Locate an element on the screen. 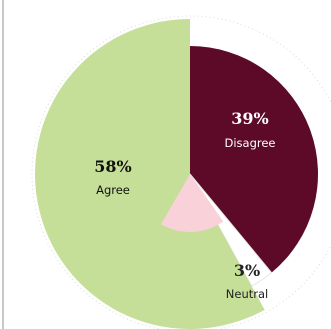  category-label-agree: Agree is located at coordinates (113, 190).